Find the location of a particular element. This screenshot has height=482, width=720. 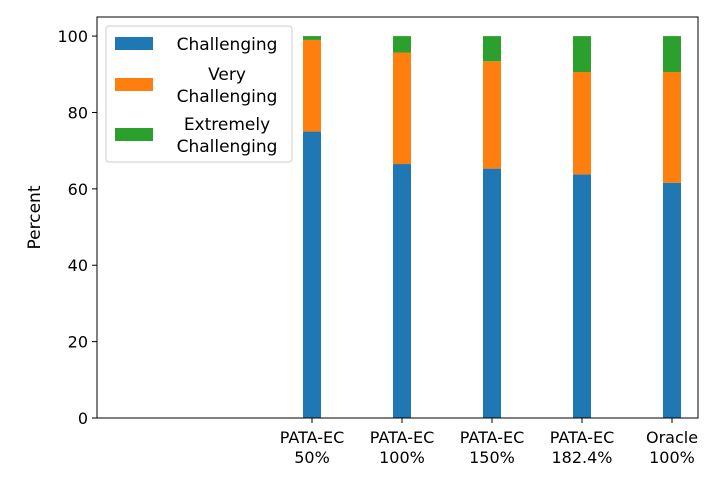

legend-label-2: Extremely is located at coordinates (227, 125).